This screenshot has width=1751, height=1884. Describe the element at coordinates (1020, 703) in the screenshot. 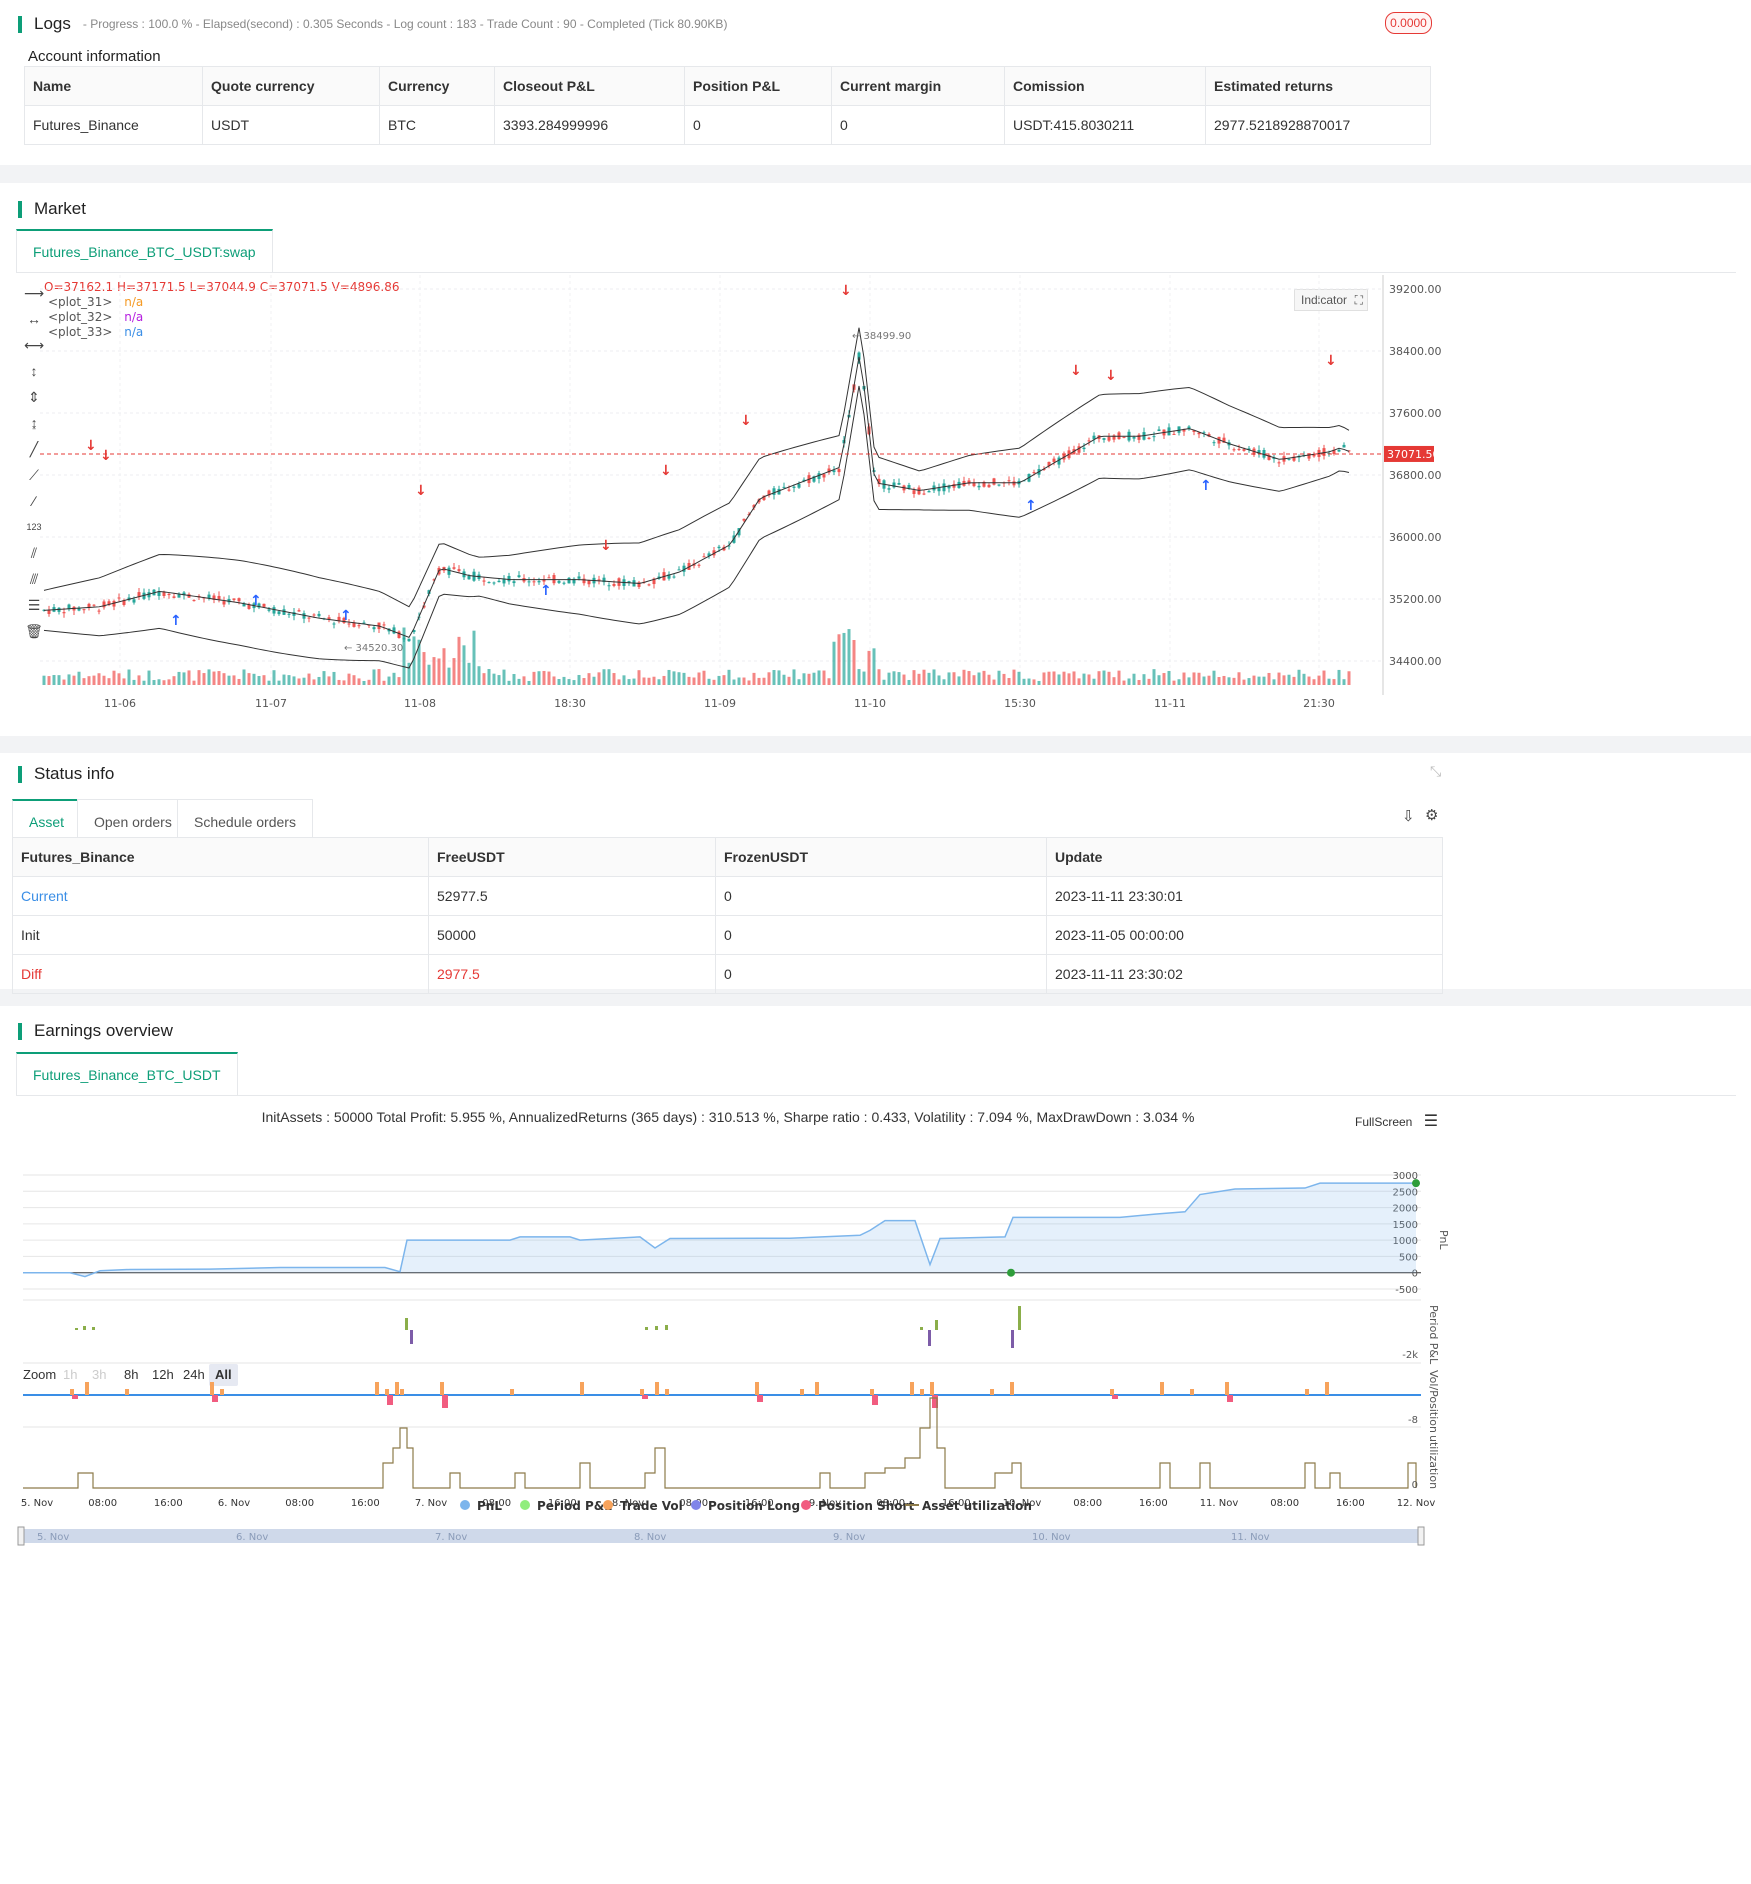

I see `time-tick-label: 15:30` at that location.